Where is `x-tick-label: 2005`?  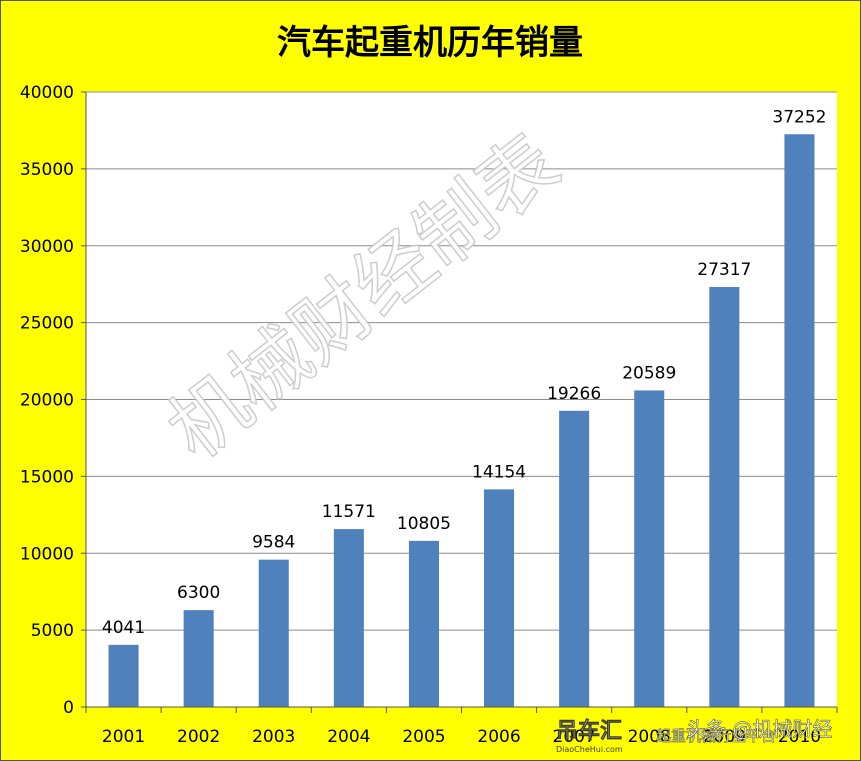 x-tick-label: 2005 is located at coordinates (423, 737).